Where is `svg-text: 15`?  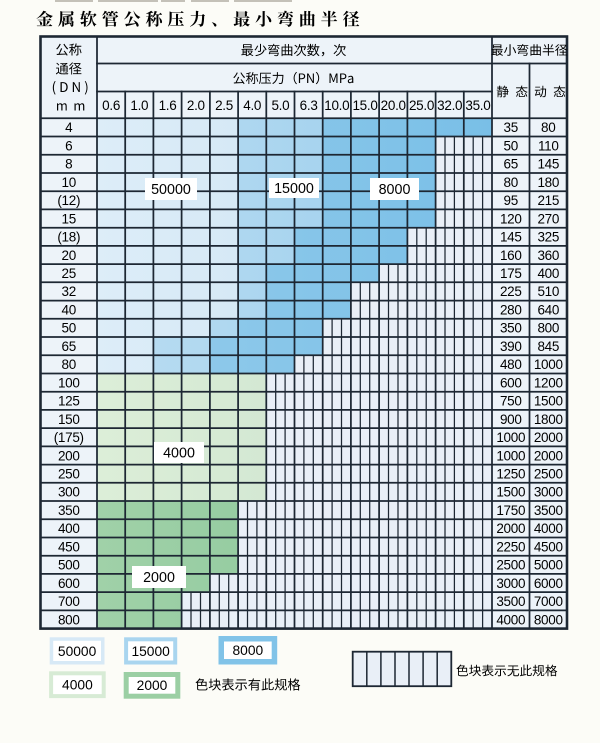 svg-text: 15 is located at coordinates (69, 218).